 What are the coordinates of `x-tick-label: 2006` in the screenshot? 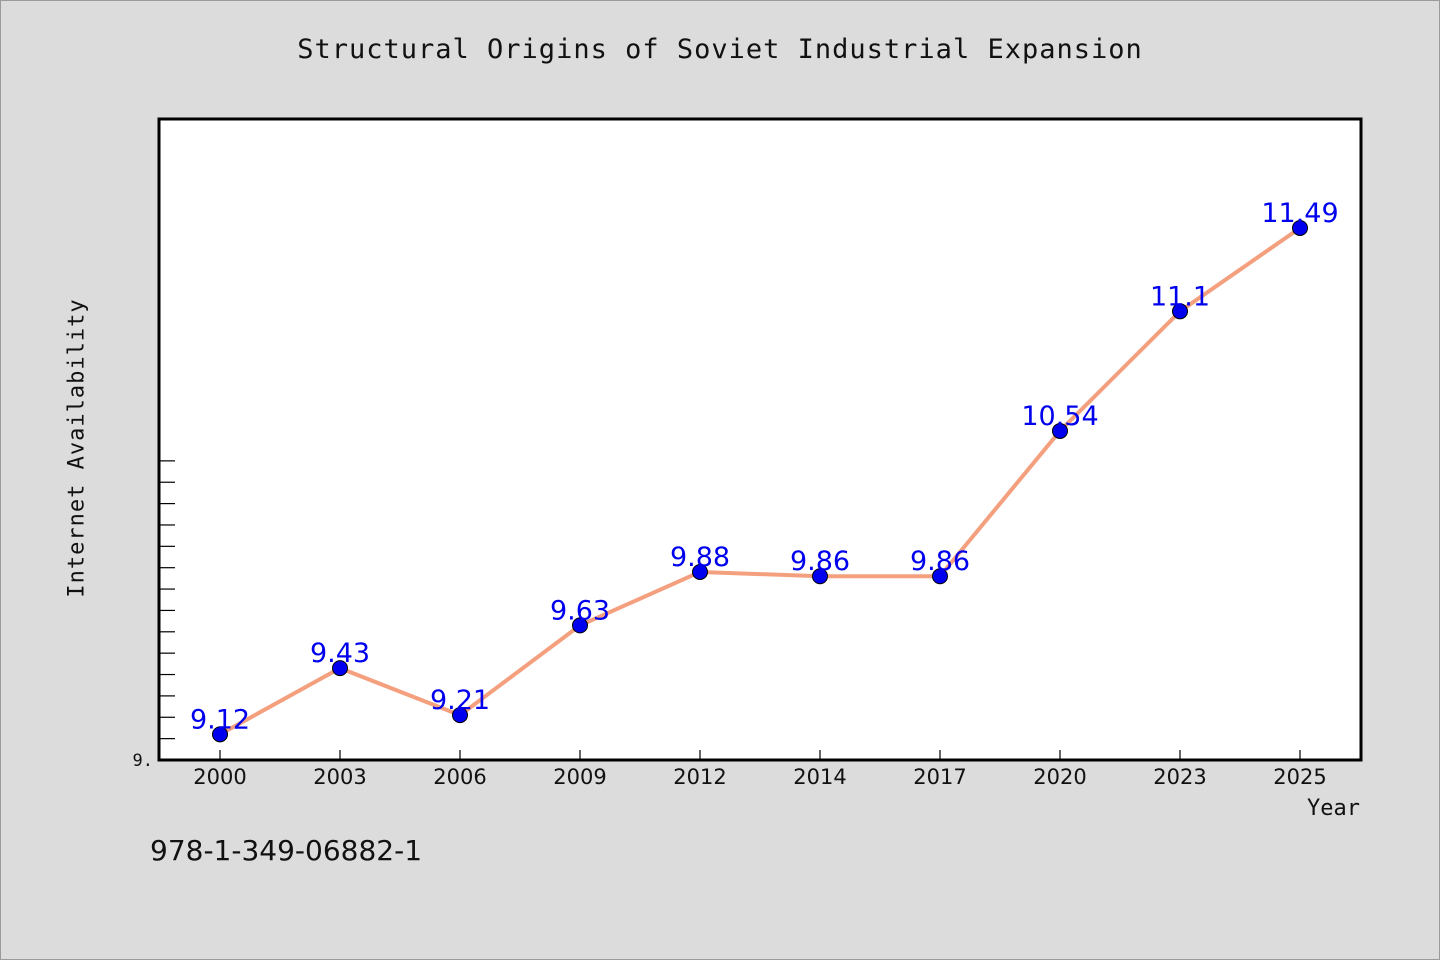 It's located at (459, 777).